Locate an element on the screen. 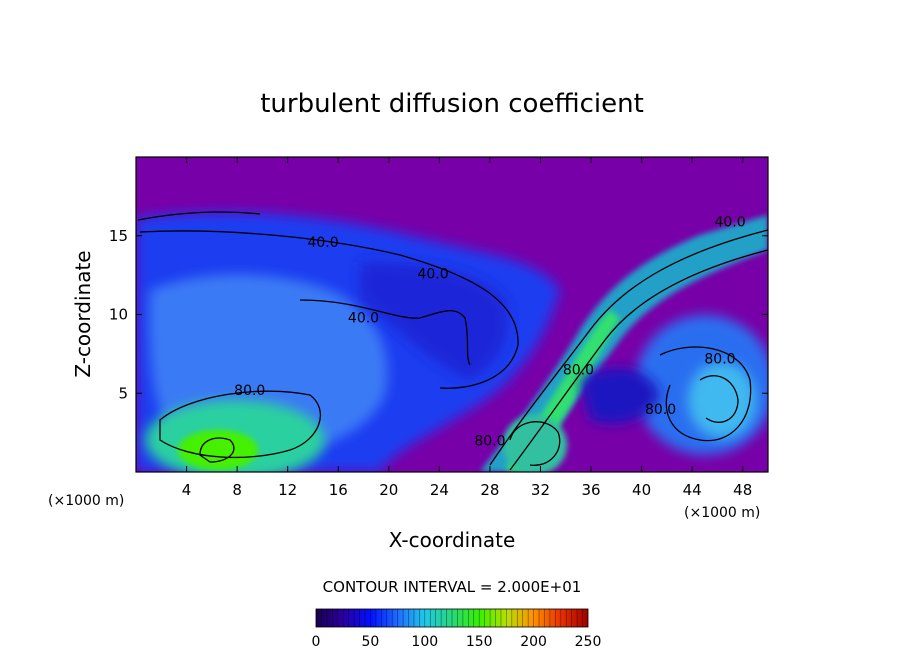 The height and width of the screenshot is (654, 904). y-tick-label: 10 is located at coordinates (118, 315).